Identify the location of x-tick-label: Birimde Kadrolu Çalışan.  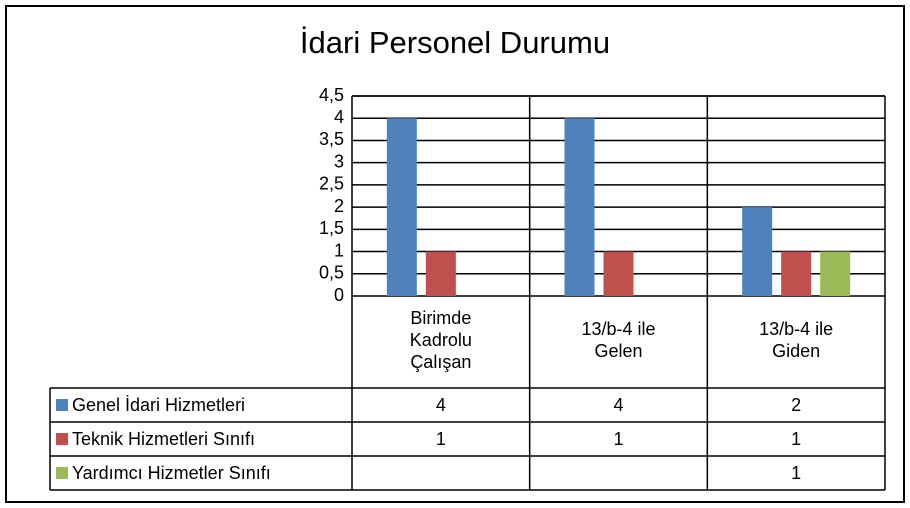
(440, 340).